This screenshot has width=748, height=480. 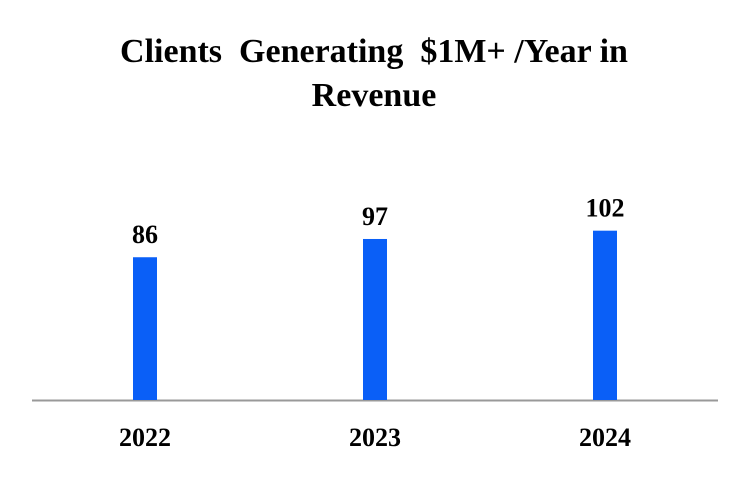 What do you see at coordinates (378, 73) in the screenshot?
I see `chart-title: Clients Generating $1M+ /Year in Revenue` at bounding box center [378, 73].